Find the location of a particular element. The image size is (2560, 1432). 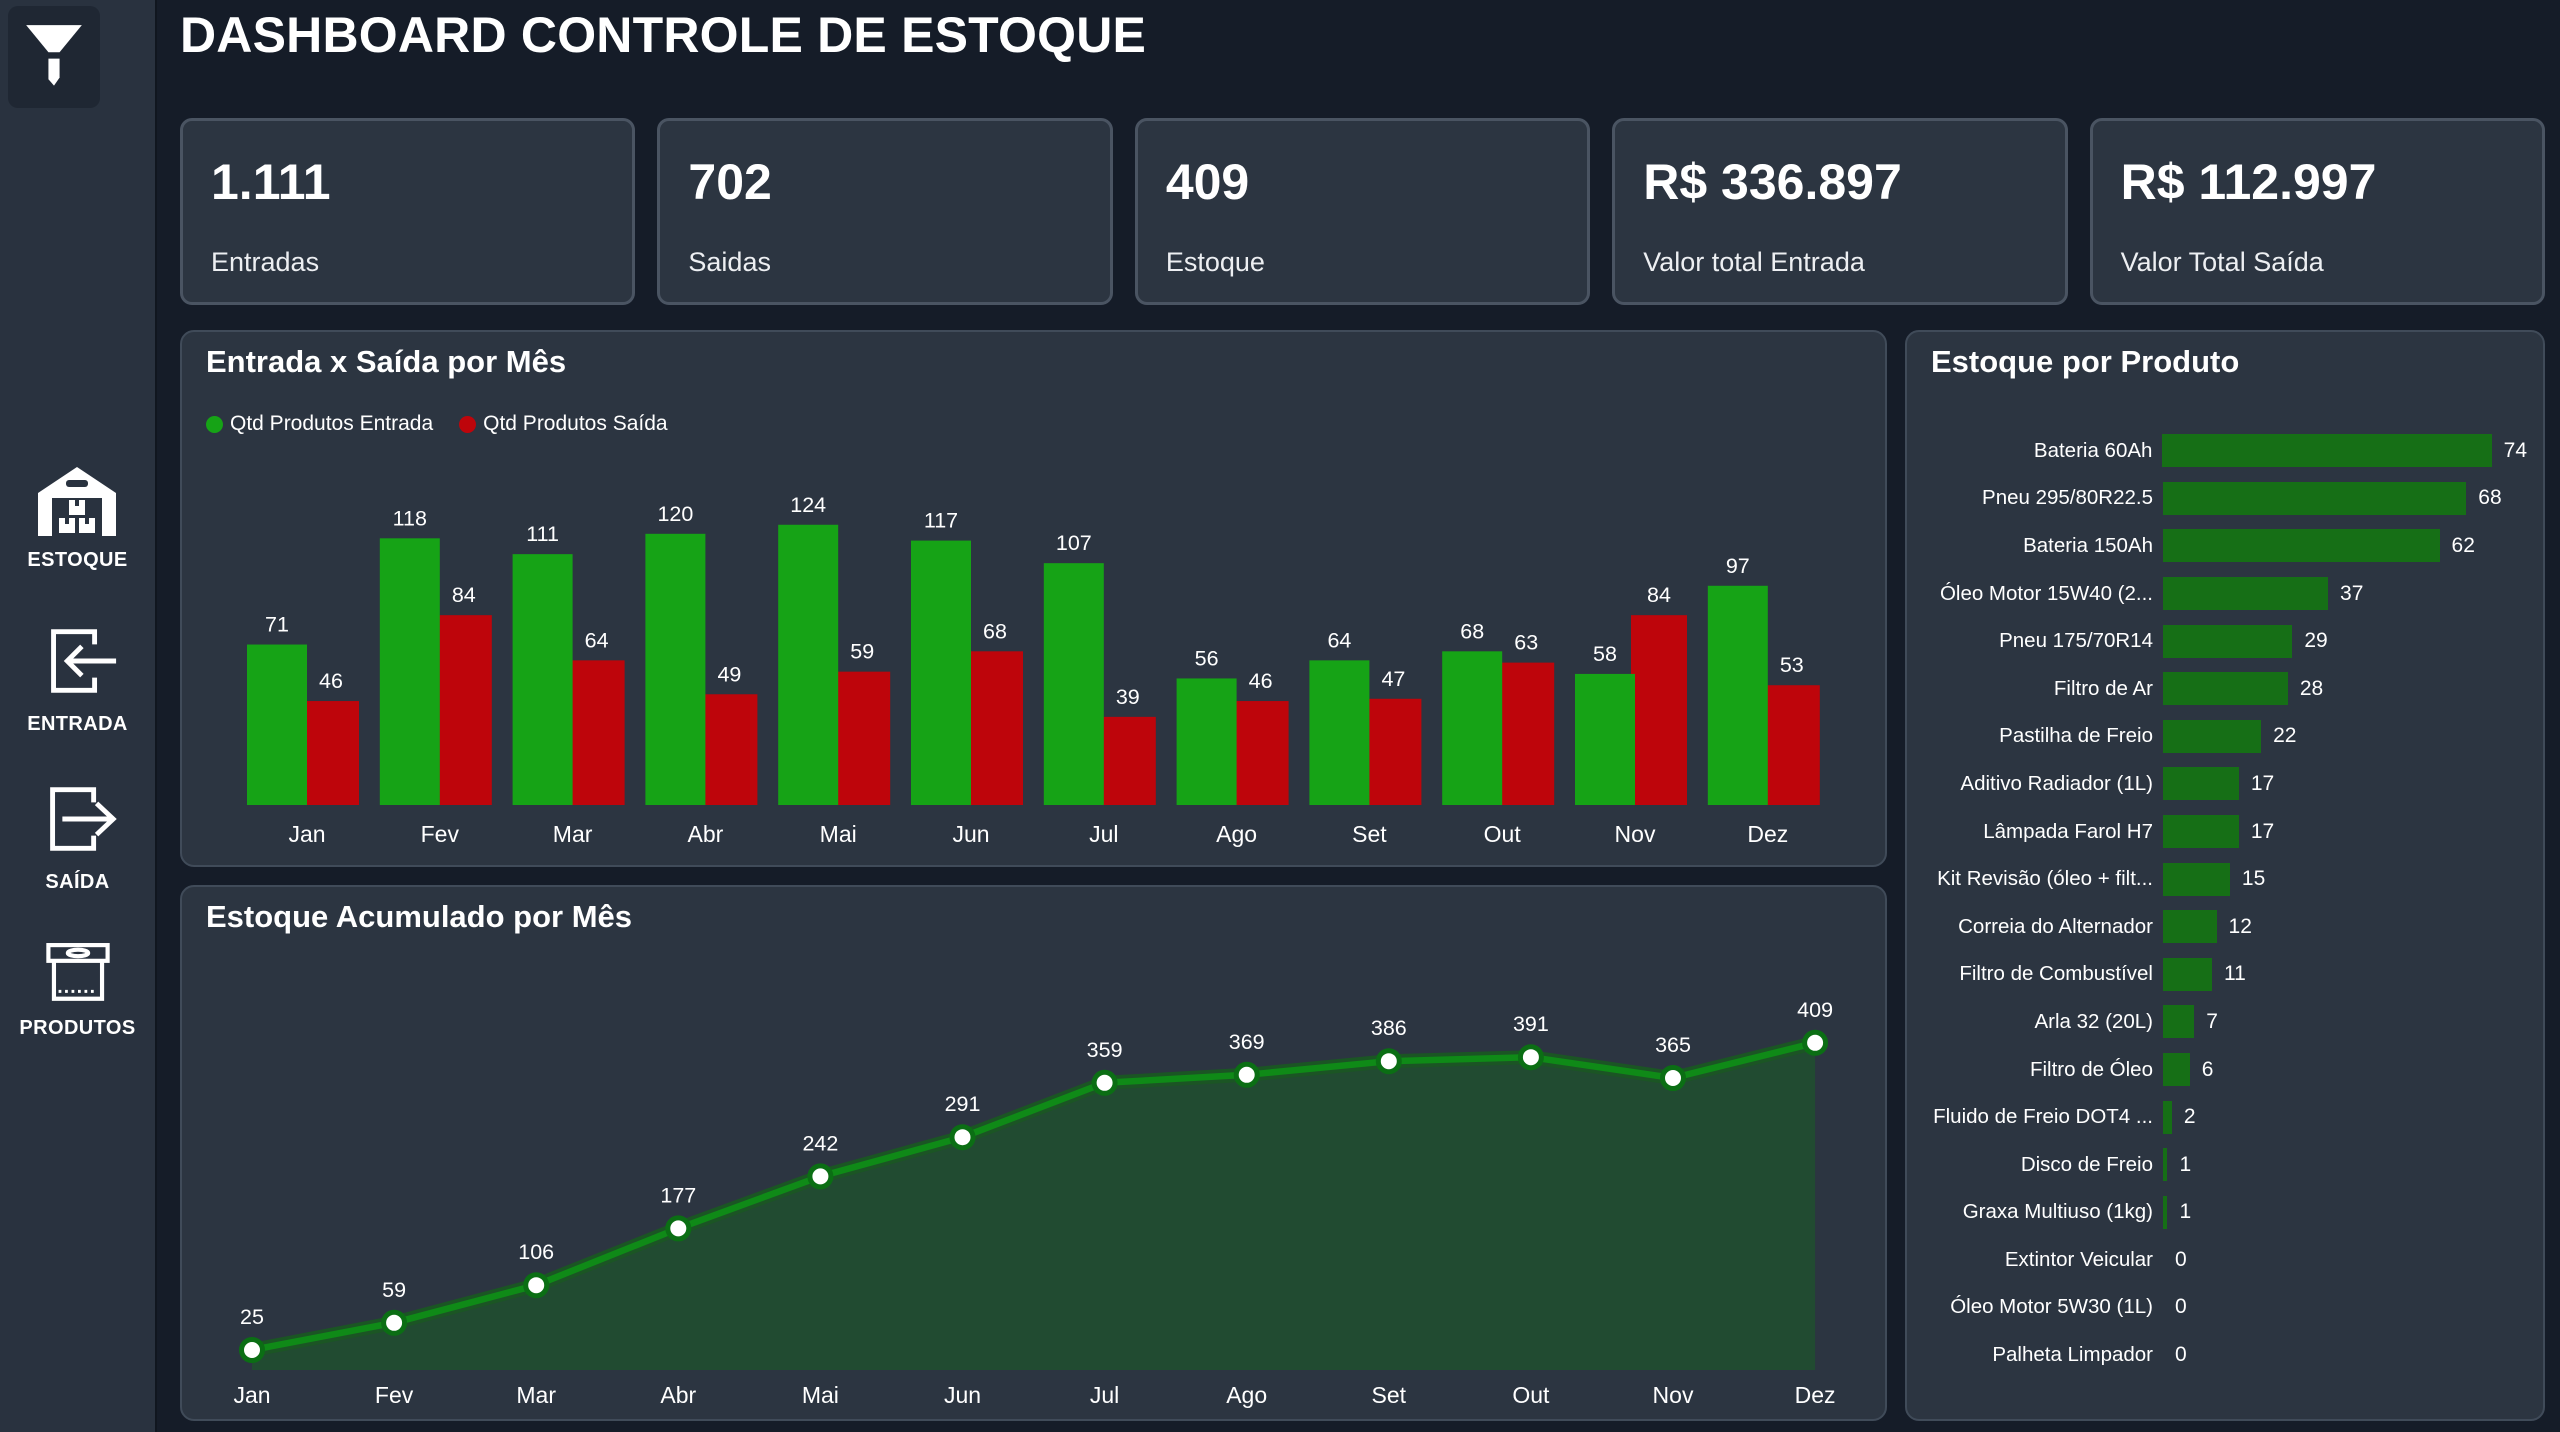

sidebar-item-saida: SAÍDA is located at coordinates (78, 855).